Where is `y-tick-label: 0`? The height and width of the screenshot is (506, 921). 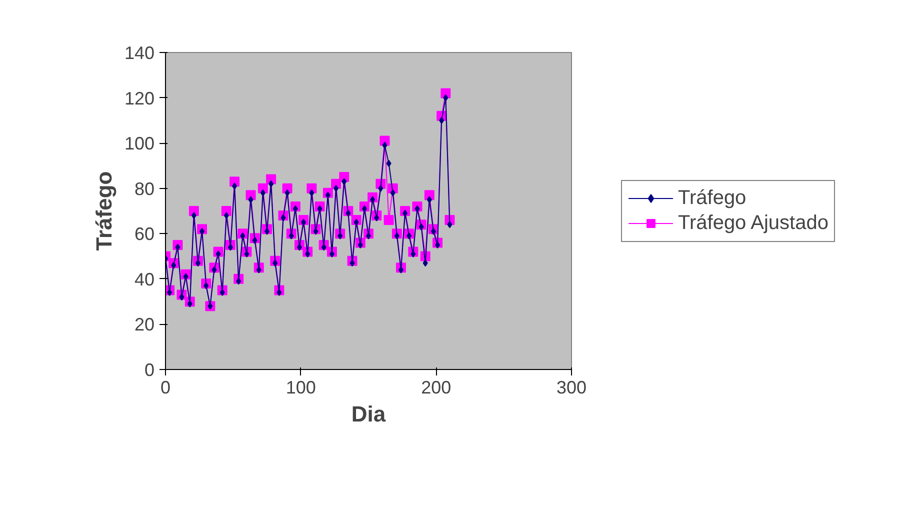 y-tick-label: 0 is located at coordinates (149, 370).